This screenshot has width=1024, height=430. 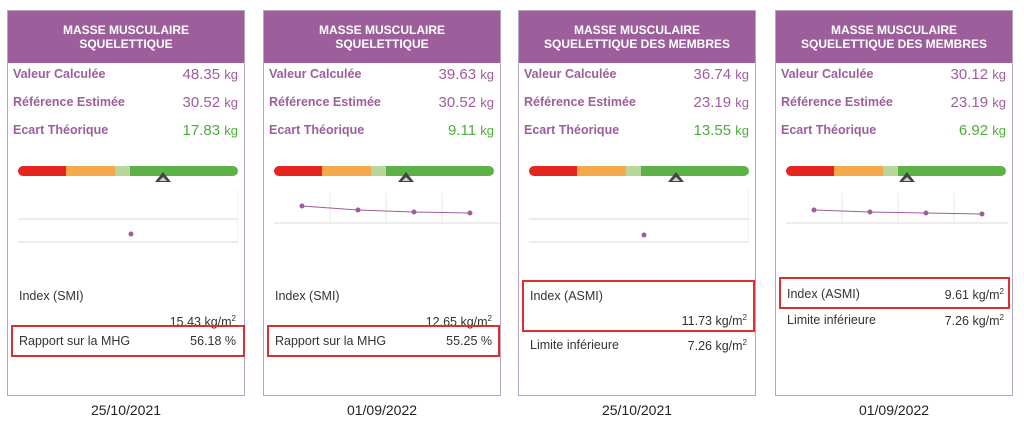 What do you see at coordinates (466, 74) in the screenshot?
I see `valeur-calculee-value: 39.63 kg` at bounding box center [466, 74].